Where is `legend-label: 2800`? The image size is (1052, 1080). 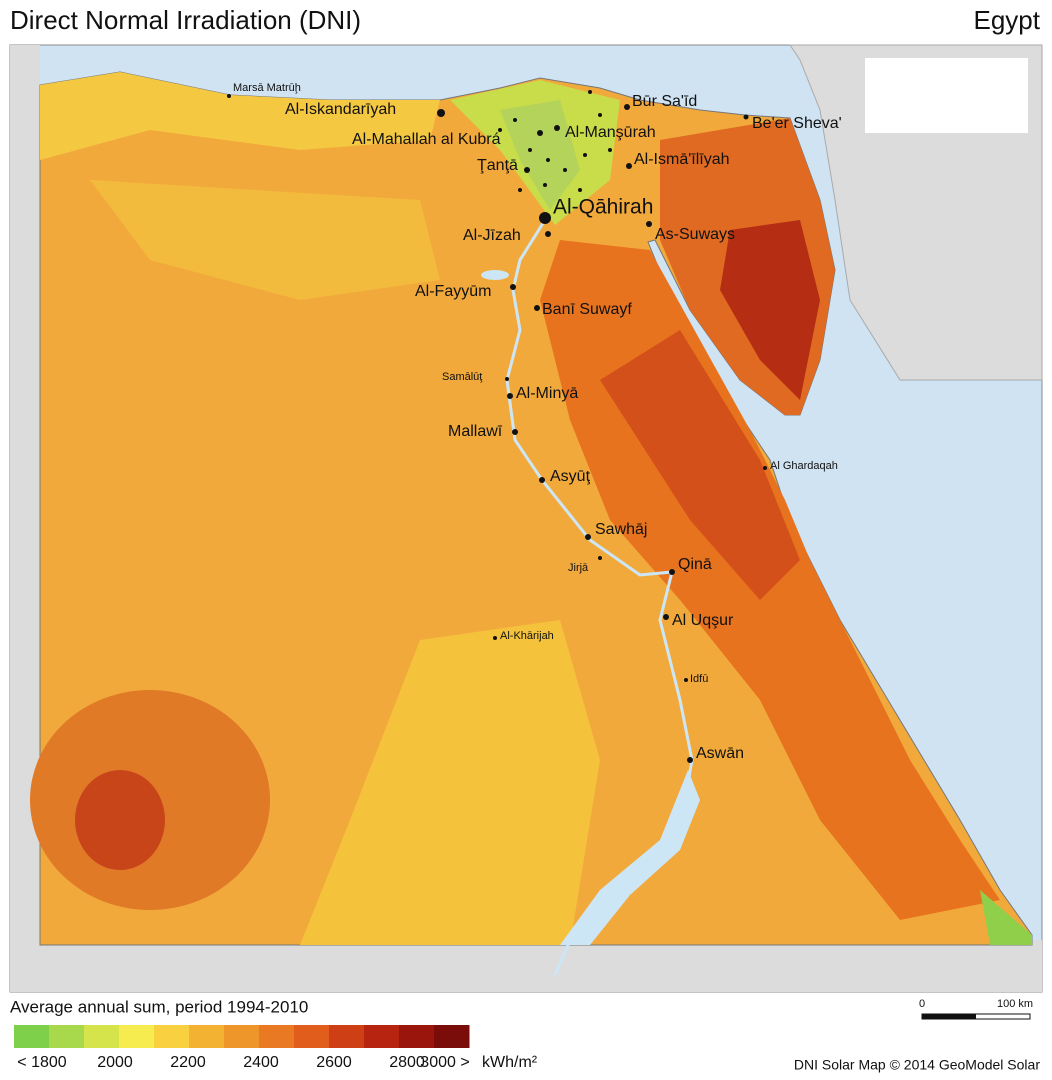
legend-label: 2800 is located at coordinates (407, 1062).